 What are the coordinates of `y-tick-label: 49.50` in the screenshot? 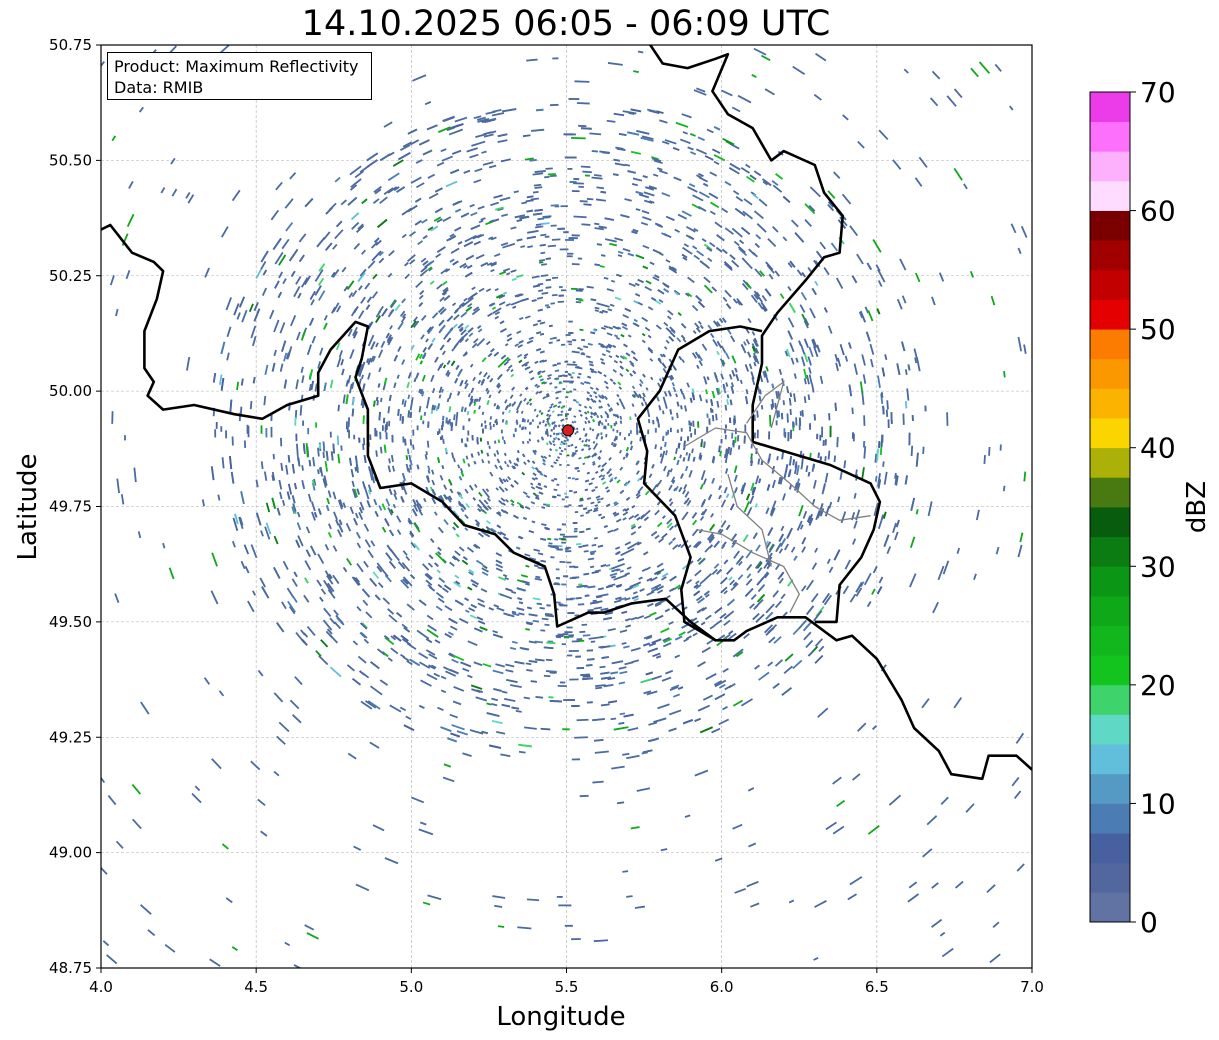 It's located at (70, 622).